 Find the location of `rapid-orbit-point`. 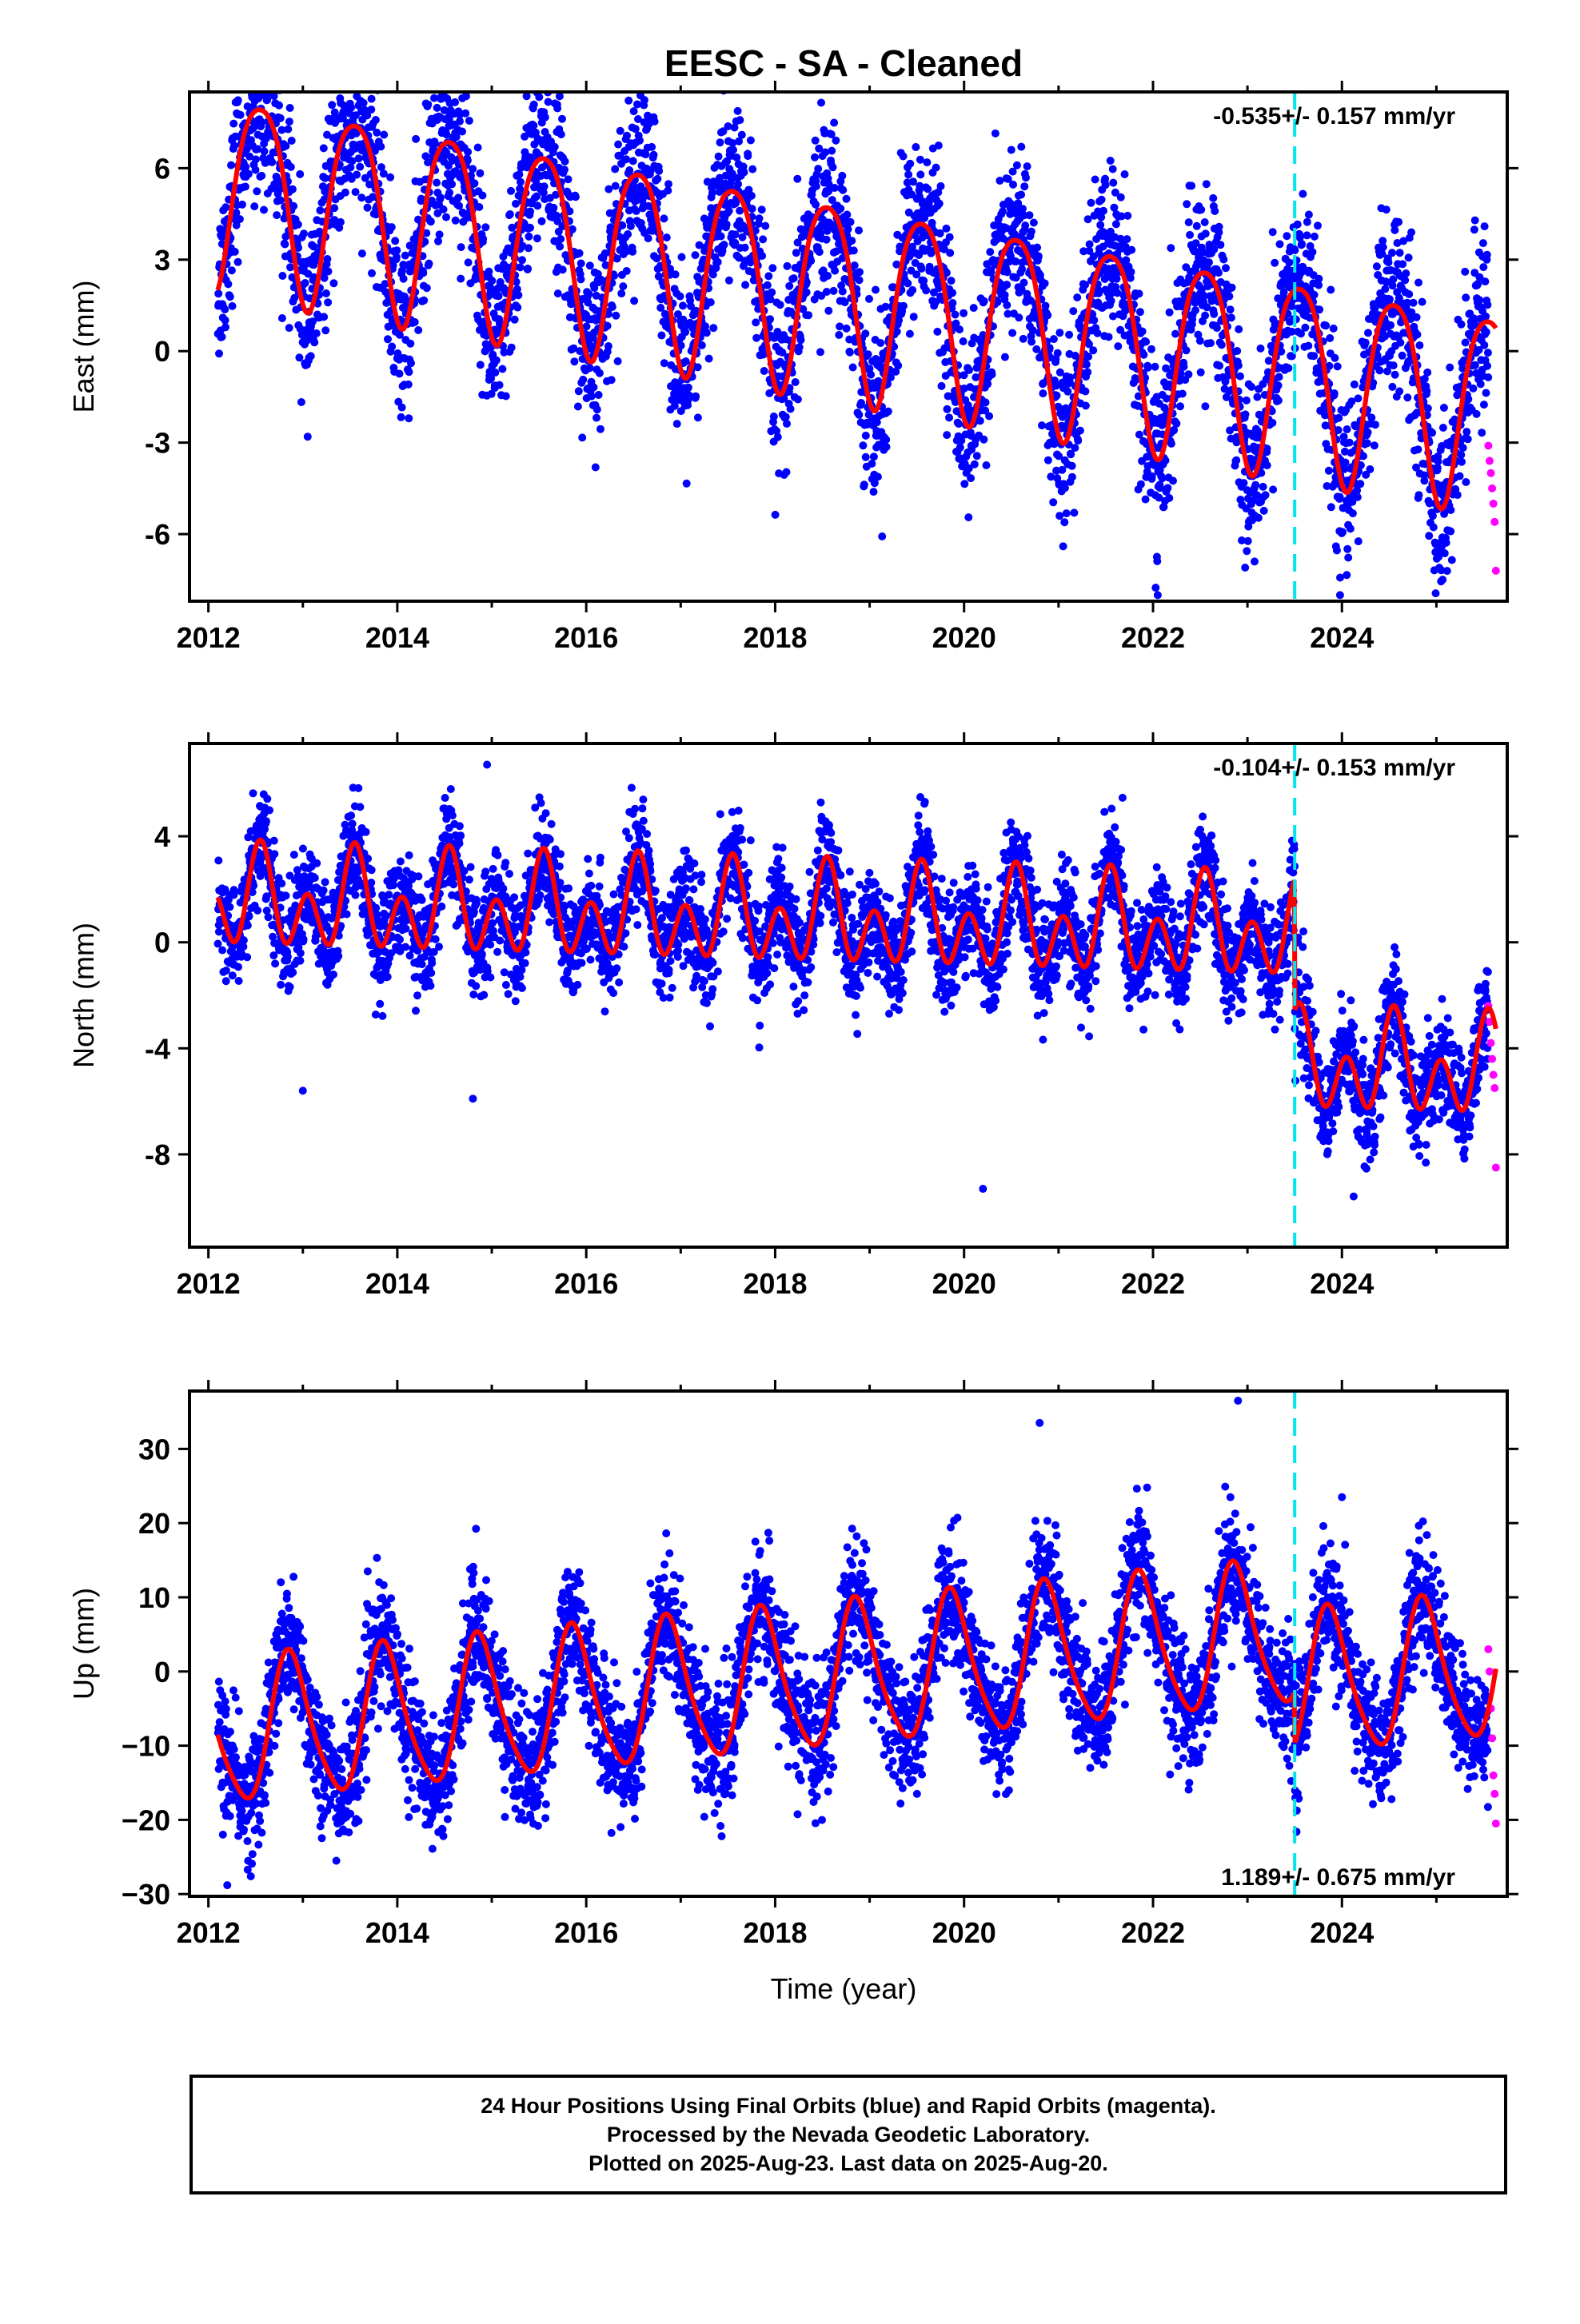

rapid-orbit-point is located at coordinates (1491, 473).